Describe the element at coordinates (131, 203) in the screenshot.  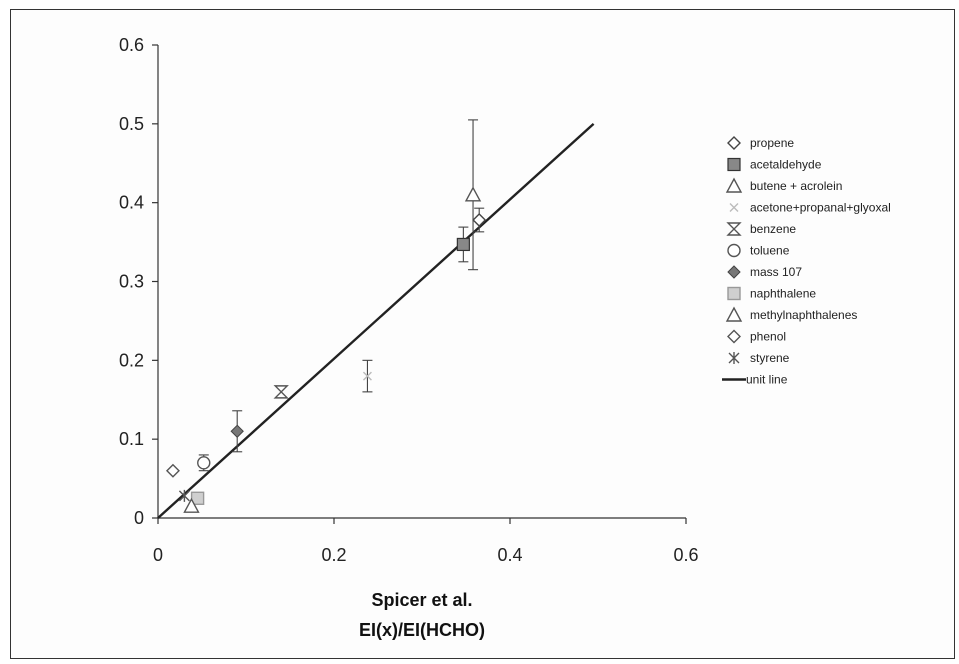
I see `y-tick-label: 0.4` at that location.